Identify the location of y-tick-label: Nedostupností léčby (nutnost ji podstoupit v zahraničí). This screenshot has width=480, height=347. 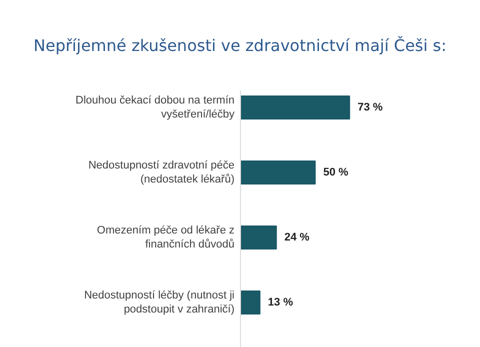
(159, 303).